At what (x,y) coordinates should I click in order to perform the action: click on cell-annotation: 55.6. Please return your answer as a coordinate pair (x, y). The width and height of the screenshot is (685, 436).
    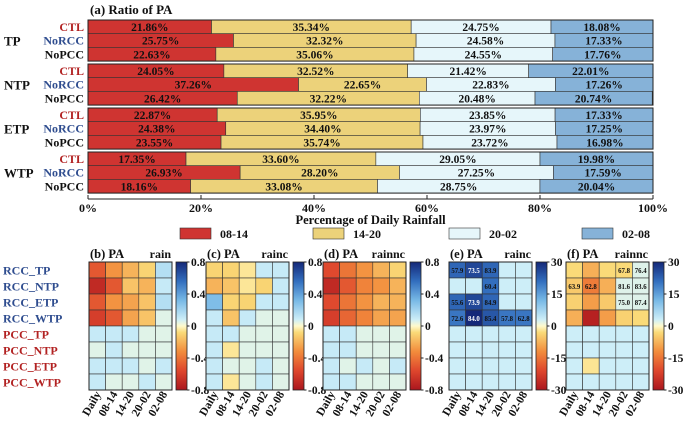
    Looking at the image, I should click on (457, 303).